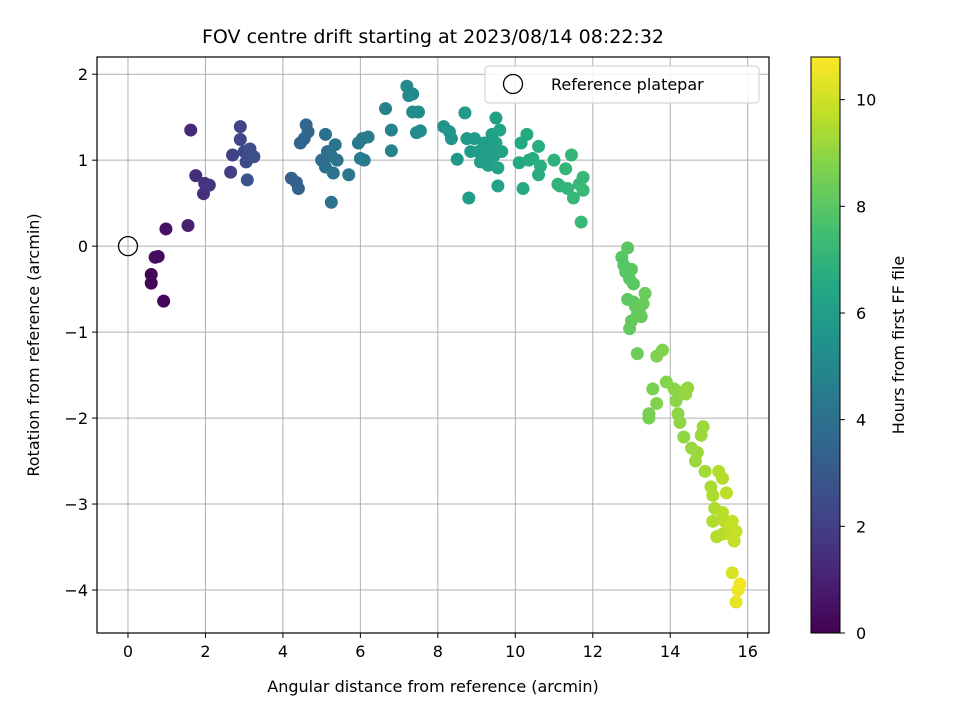 The height and width of the screenshot is (724, 960). What do you see at coordinates (515, 651) in the screenshot?
I see `x-tick-label: 10` at bounding box center [515, 651].